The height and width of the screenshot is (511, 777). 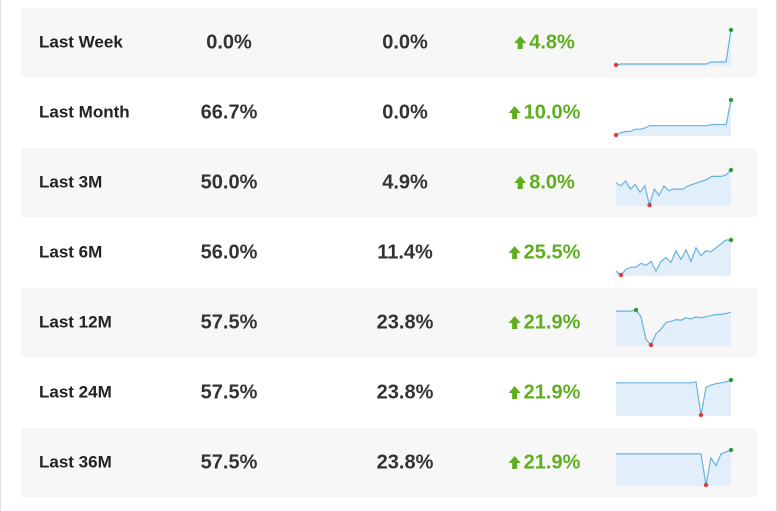 What do you see at coordinates (405, 182) in the screenshot?
I see `percent-value: 4.9%` at bounding box center [405, 182].